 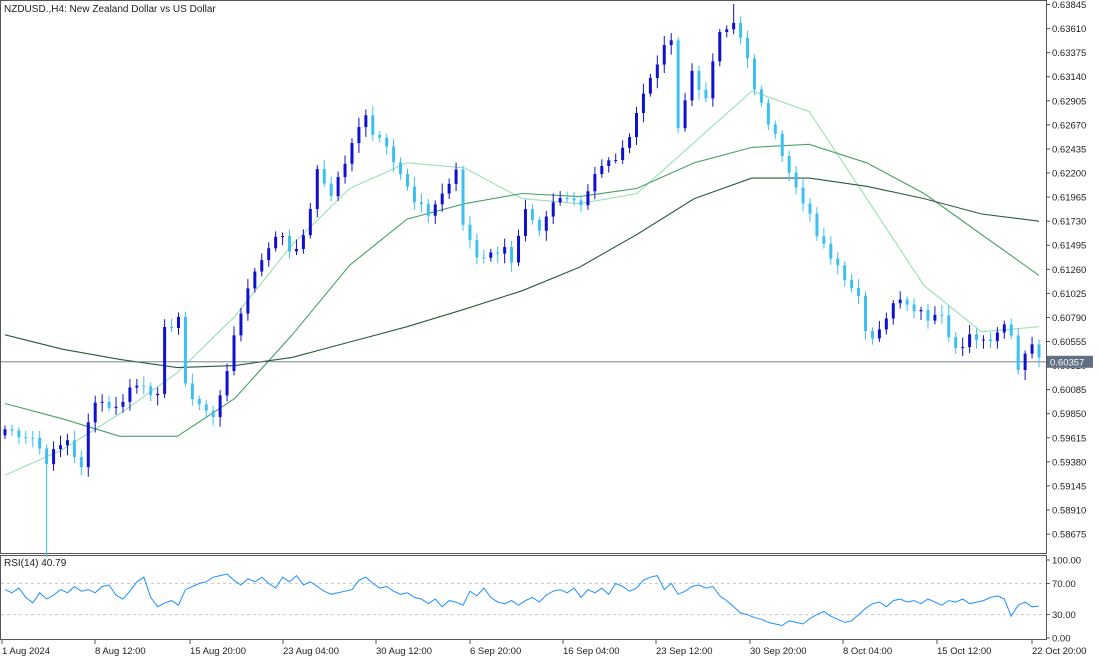 What do you see at coordinates (1067, 362) in the screenshot?
I see `current-price-label: 0.60357` at bounding box center [1067, 362].